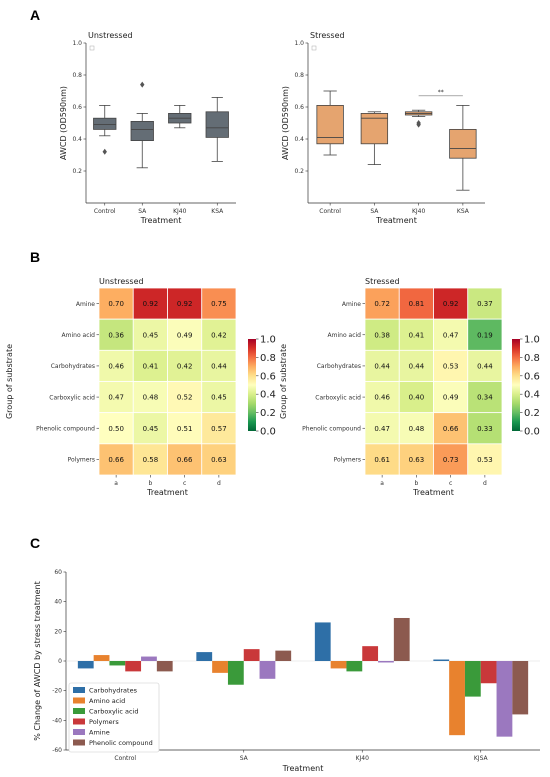 The height and width of the screenshot is (777, 550). Describe the element at coordinates (463, 148) in the screenshot. I see `box-ksa` at that location.